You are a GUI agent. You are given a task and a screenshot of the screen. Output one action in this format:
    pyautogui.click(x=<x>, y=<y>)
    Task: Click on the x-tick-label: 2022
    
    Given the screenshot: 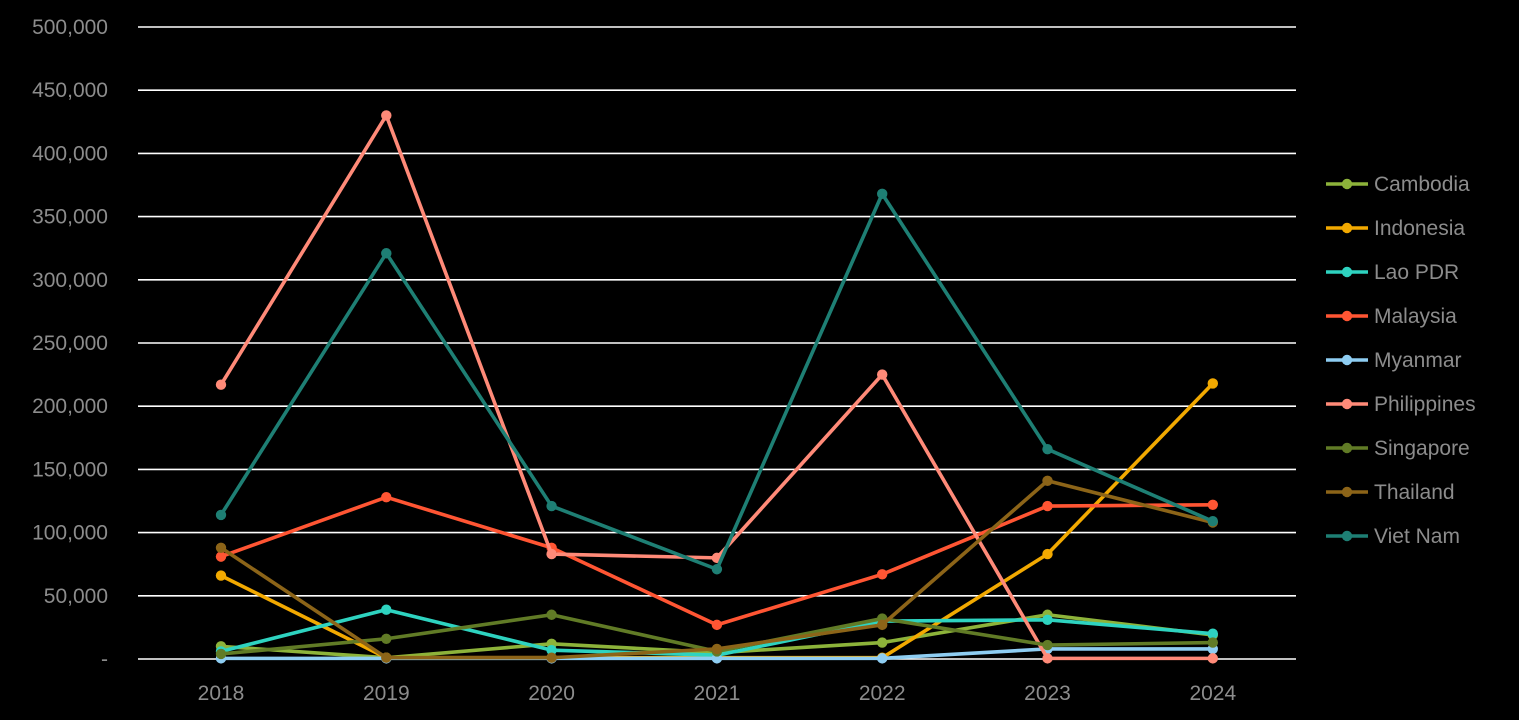 What is the action you would take?
    pyautogui.click(x=882, y=693)
    